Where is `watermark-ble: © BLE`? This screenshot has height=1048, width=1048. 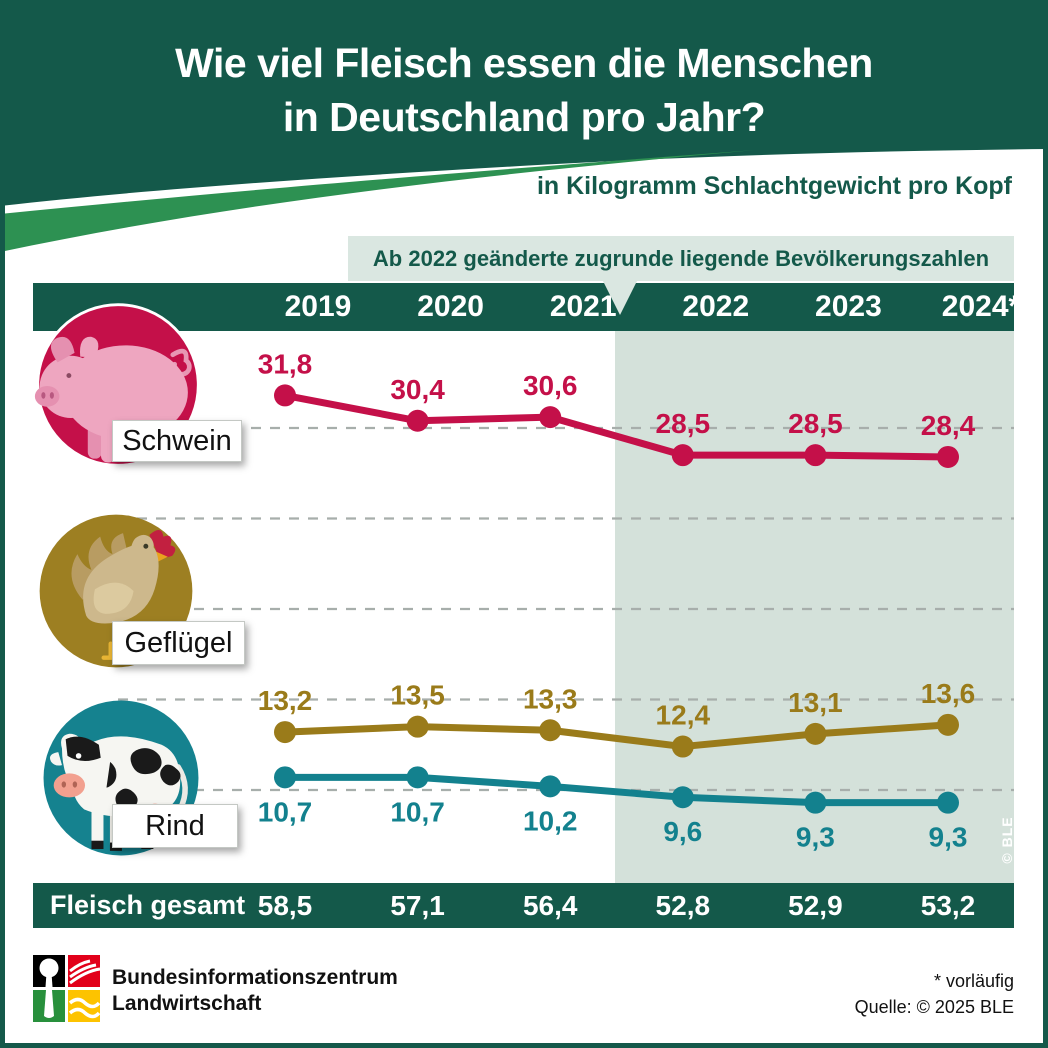
watermark-ble: © BLE is located at coordinates (1007, 840).